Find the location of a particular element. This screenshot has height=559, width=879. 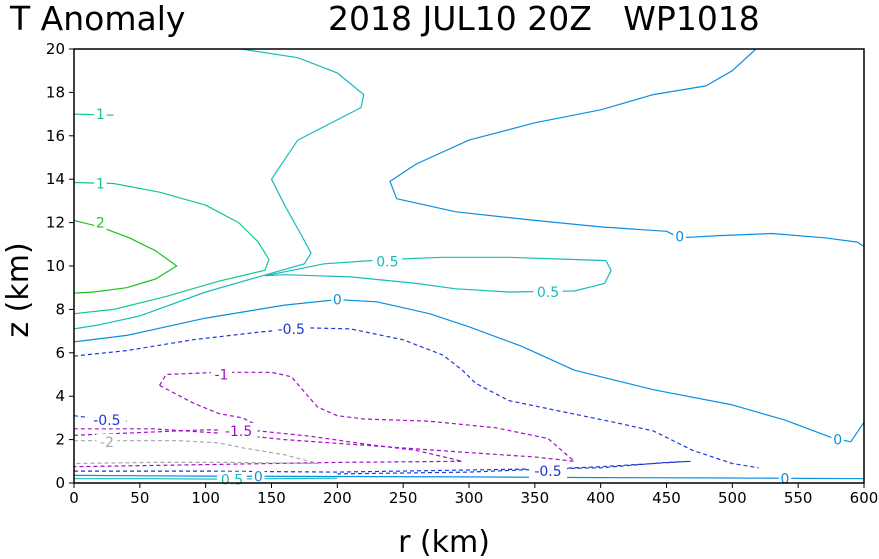

y-tick-label: 12 is located at coordinates (55, 223).